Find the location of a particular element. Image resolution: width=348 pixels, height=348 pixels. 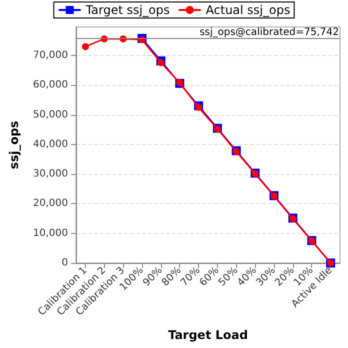

y-tick-label: 10,000 is located at coordinates (50, 233).